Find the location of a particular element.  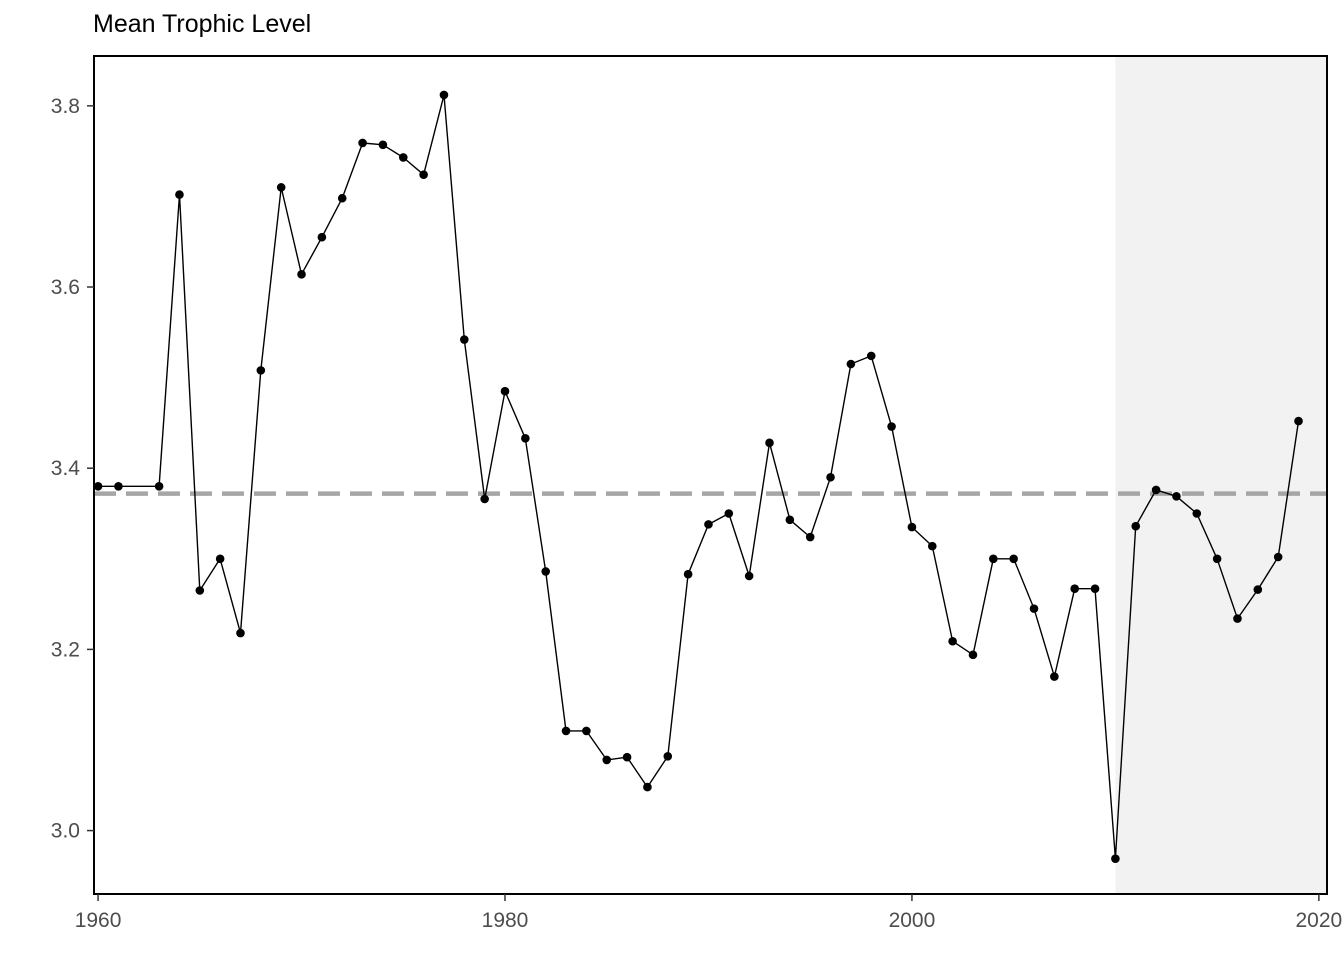

y-tick-label: 3.0 is located at coordinates (65, 831).